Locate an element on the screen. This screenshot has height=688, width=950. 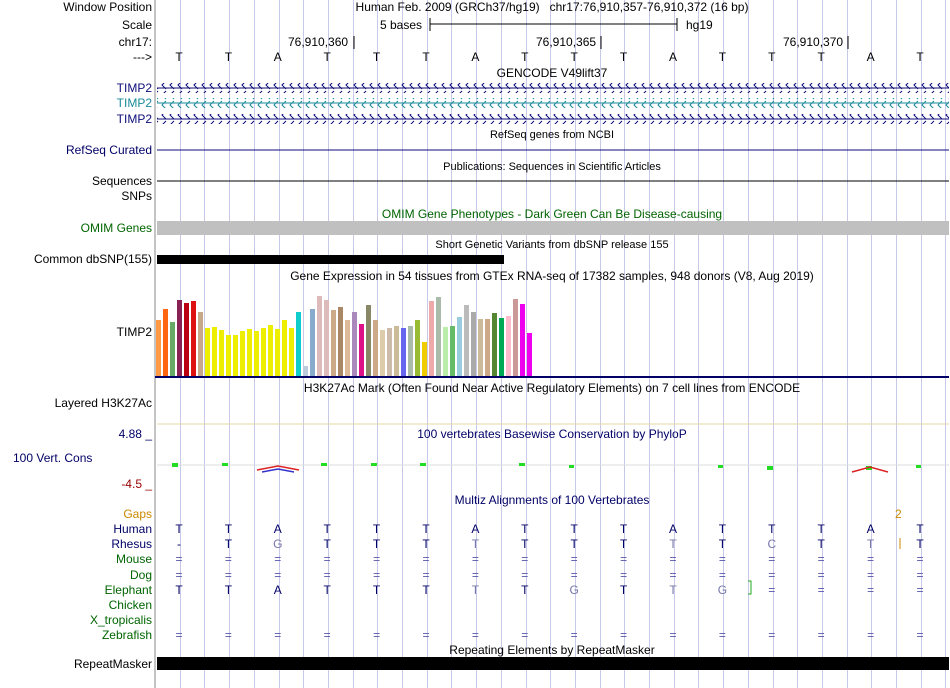
phylop-track-label: 100 Vert. Cons is located at coordinates (53, 458).